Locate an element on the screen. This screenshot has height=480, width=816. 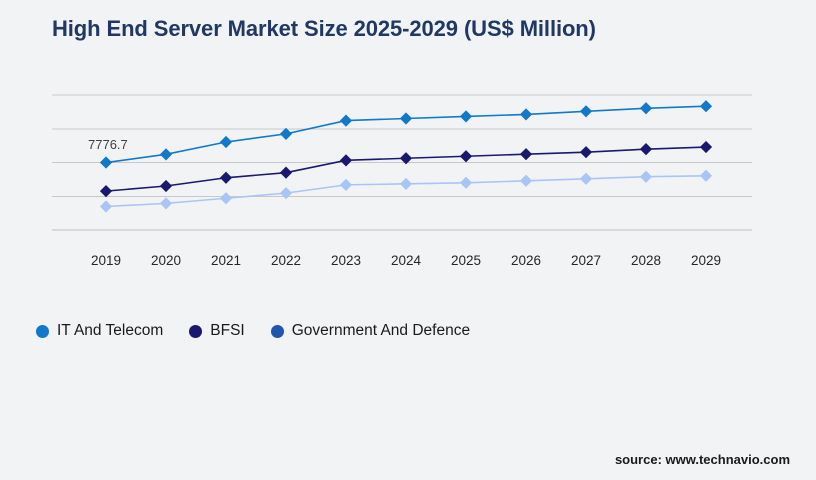
x-axis-tick-2020: 2020 is located at coordinates (166, 260).